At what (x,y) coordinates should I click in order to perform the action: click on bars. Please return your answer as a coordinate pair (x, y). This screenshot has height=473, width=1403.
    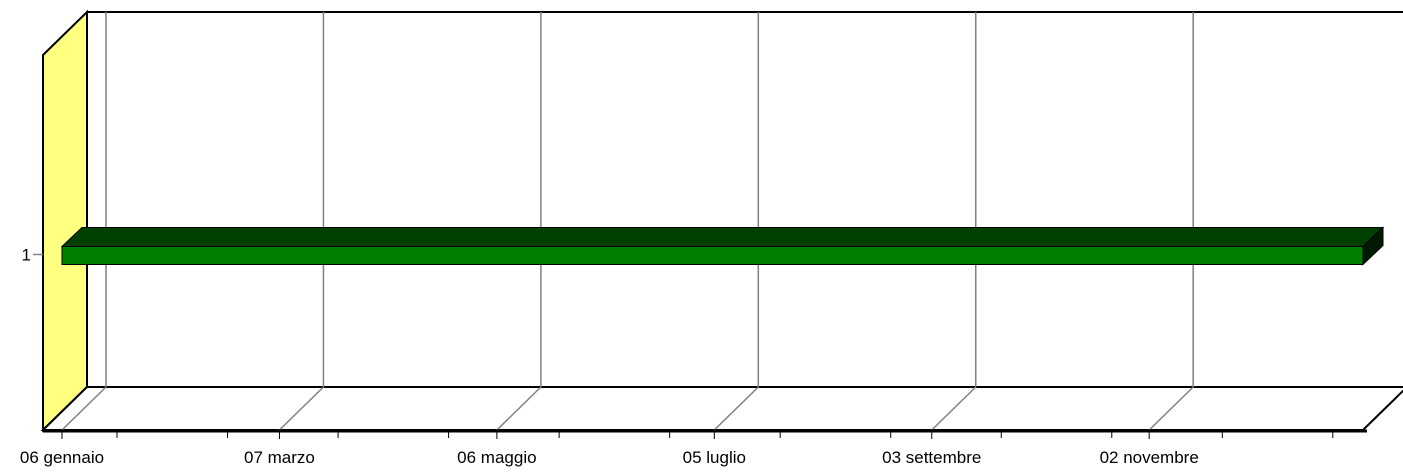
    Looking at the image, I should click on (722, 246).